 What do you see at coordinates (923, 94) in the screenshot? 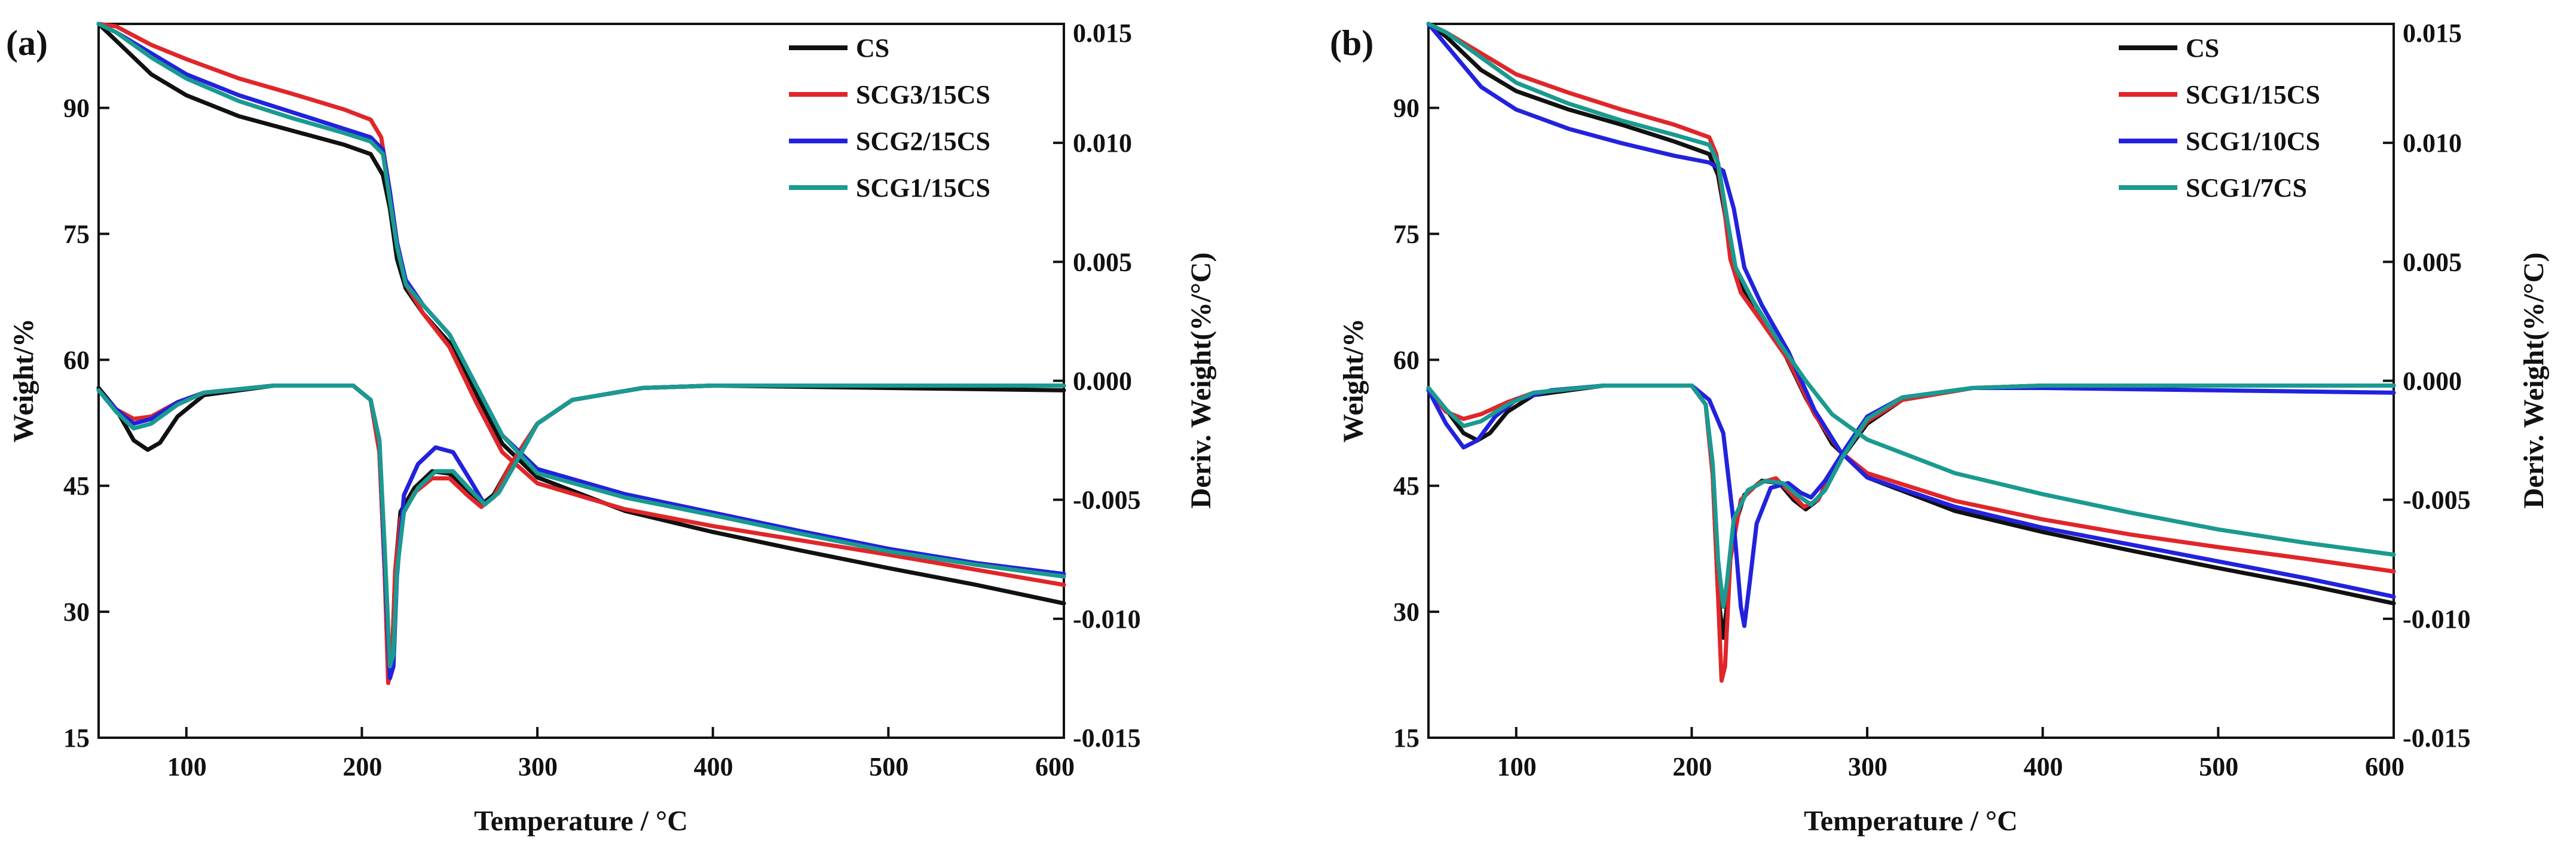
I see `legend-label: SCG3/15CS` at bounding box center [923, 94].